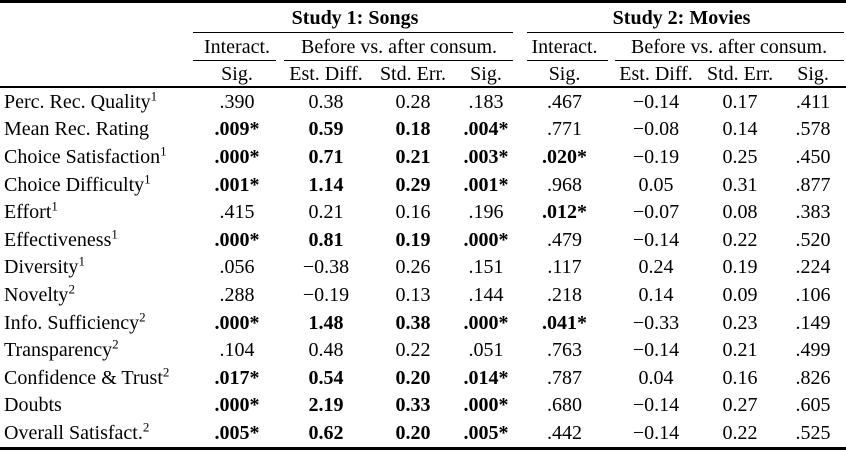  What do you see at coordinates (813, 74) in the screenshot?
I see `col-header-s2-sig: Sig.` at bounding box center [813, 74].